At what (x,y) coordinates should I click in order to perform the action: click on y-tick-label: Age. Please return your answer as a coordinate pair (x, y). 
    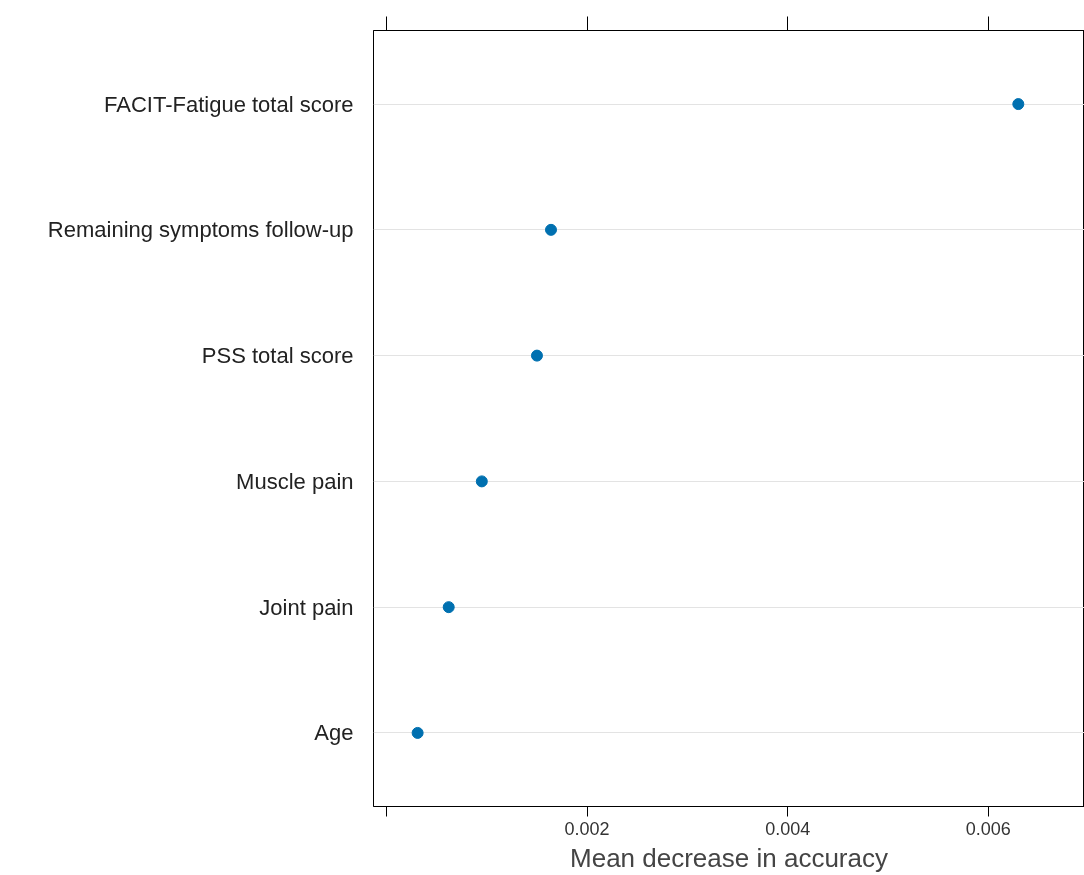
    Looking at the image, I should click on (334, 733).